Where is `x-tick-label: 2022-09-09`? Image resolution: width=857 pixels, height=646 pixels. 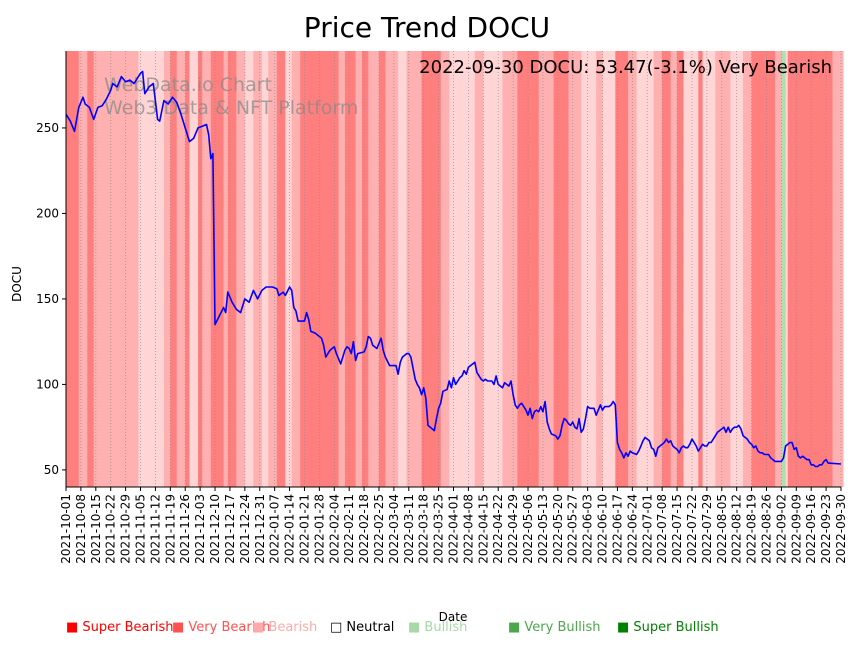
x-tick-label: 2022-09-09 is located at coordinates (796, 529).